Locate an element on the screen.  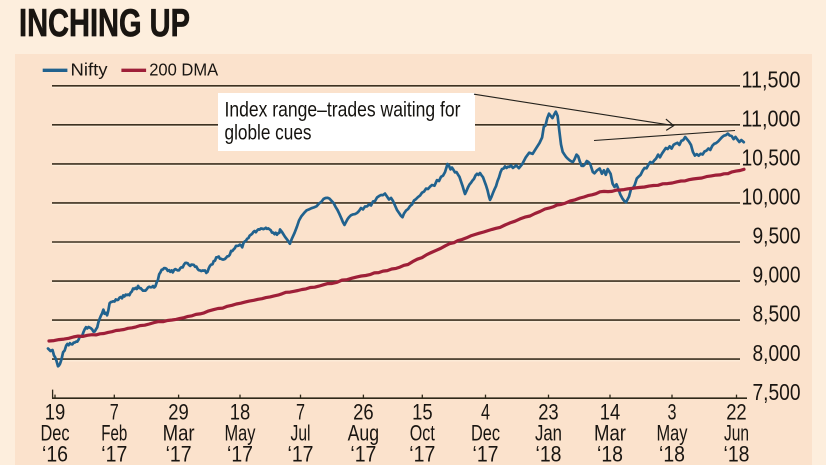
svg-text: 14 is located at coordinates (610, 412).